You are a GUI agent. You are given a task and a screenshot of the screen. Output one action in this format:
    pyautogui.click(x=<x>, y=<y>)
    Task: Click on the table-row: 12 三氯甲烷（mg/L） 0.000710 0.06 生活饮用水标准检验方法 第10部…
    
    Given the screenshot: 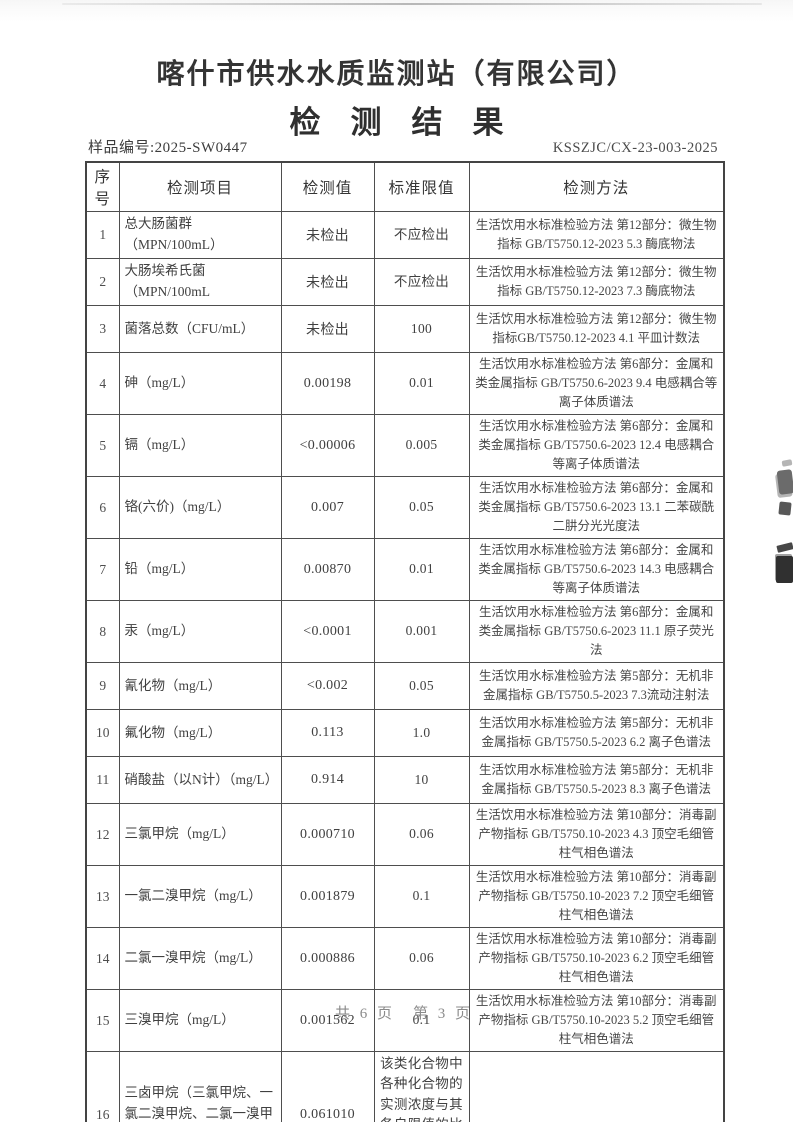 What is the action you would take?
    pyautogui.click(x=405, y=834)
    